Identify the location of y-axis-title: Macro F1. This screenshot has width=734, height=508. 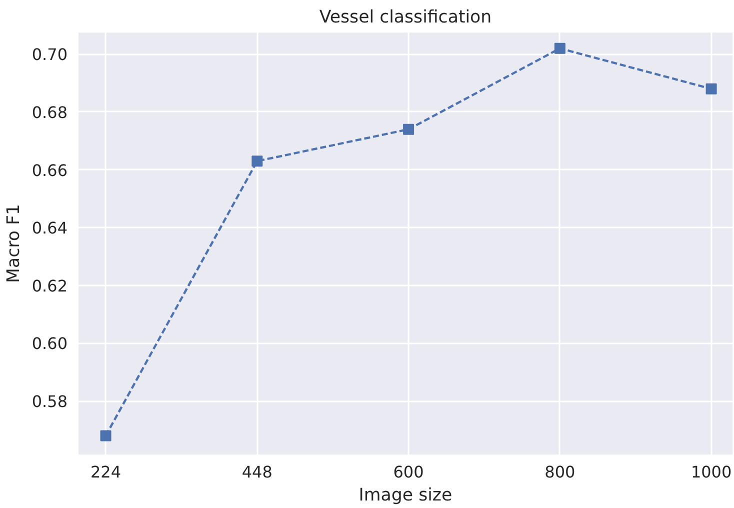
(14, 243).